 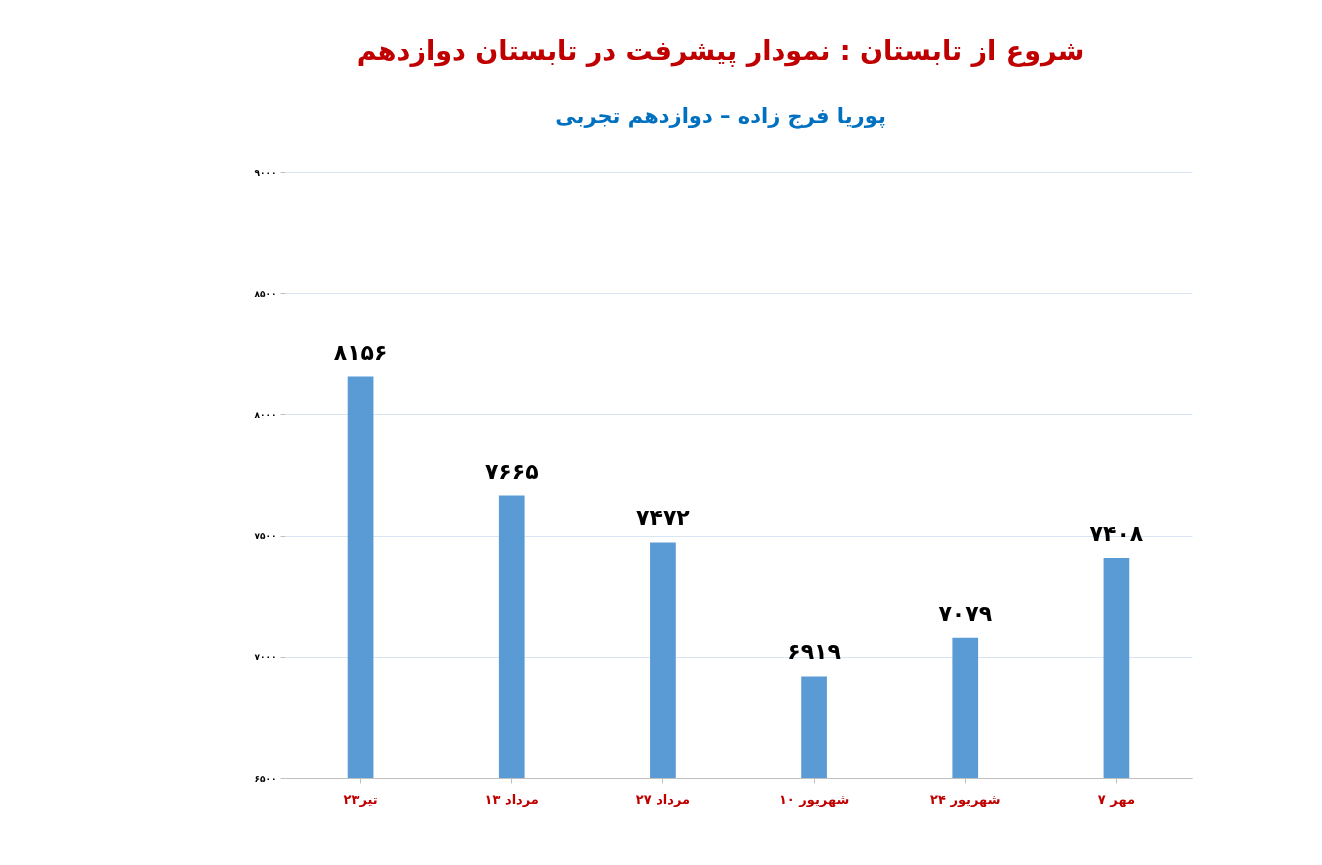 What do you see at coordinates (814, 652) in the screenshot?
I see `data-label: ۶۹۱۹` at bounding box center [814, 652].